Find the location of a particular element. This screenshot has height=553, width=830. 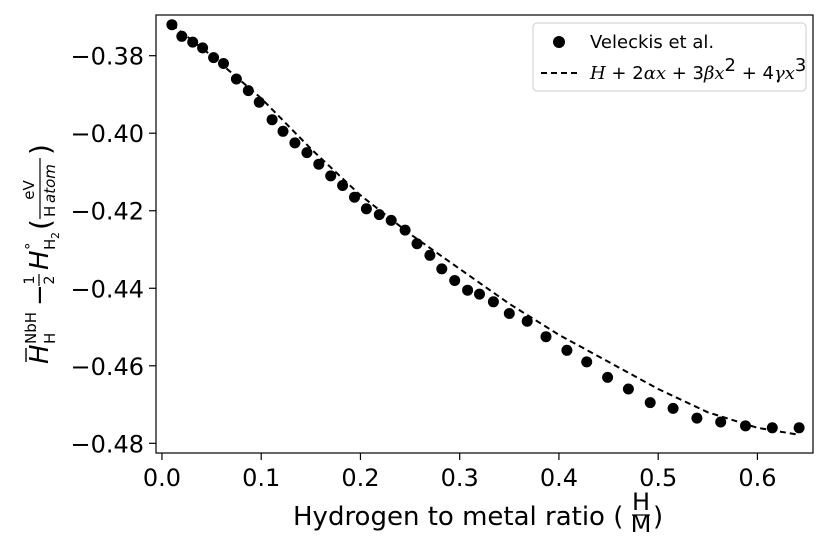

legend-fit-part-ax: αx is located at coordinates (655, 73).